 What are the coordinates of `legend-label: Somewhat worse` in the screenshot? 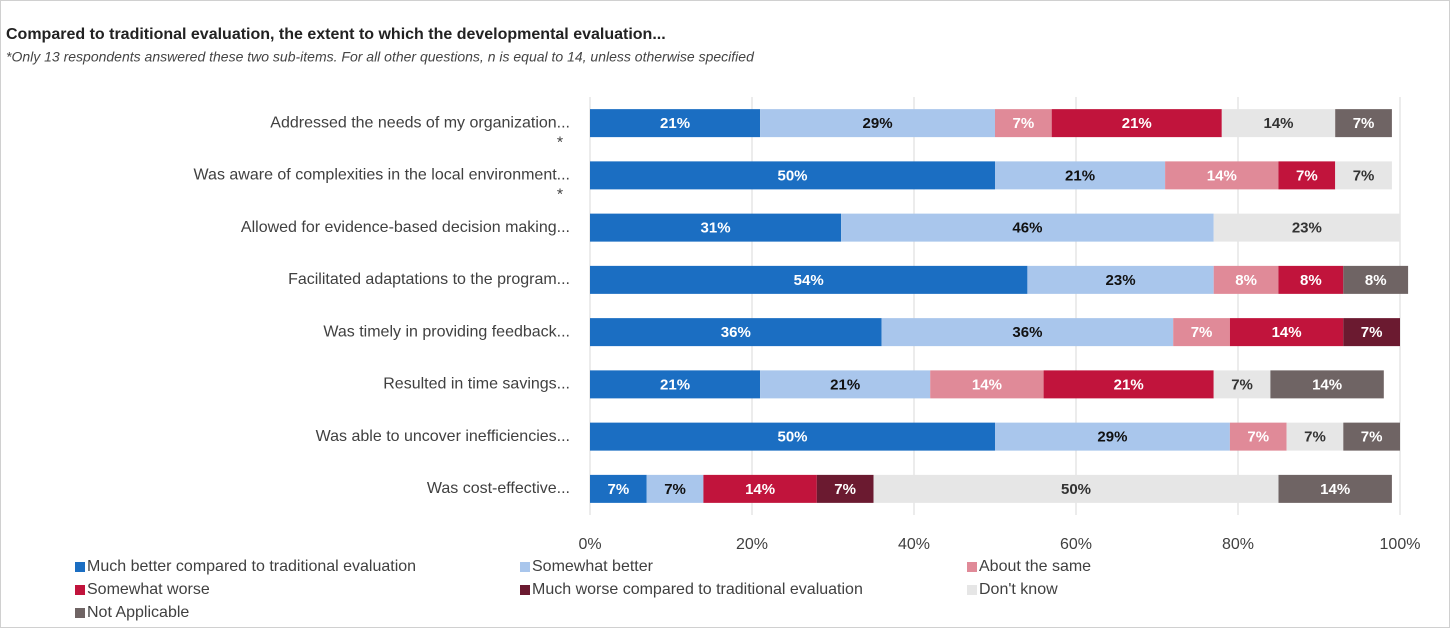 It's located at (148, 589).